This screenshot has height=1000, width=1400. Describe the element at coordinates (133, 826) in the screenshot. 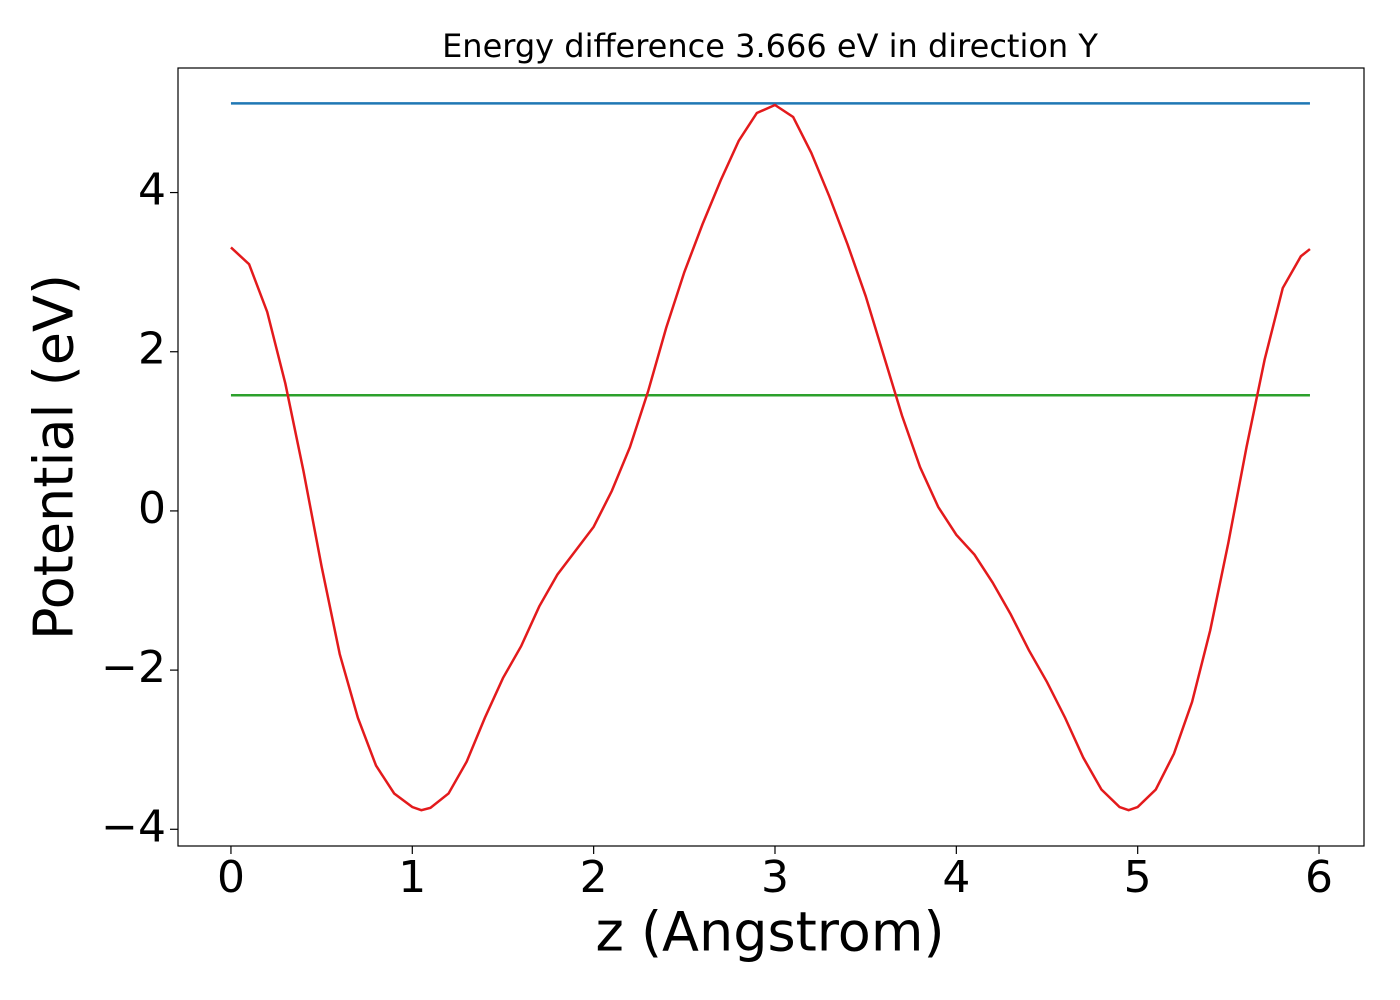

I see `y-tick-label: −4` at that location.